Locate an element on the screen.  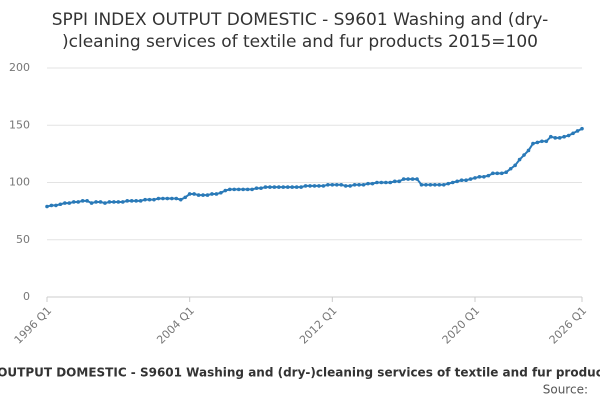
y-tick-label: 50 is located at coordinates (23, 239).